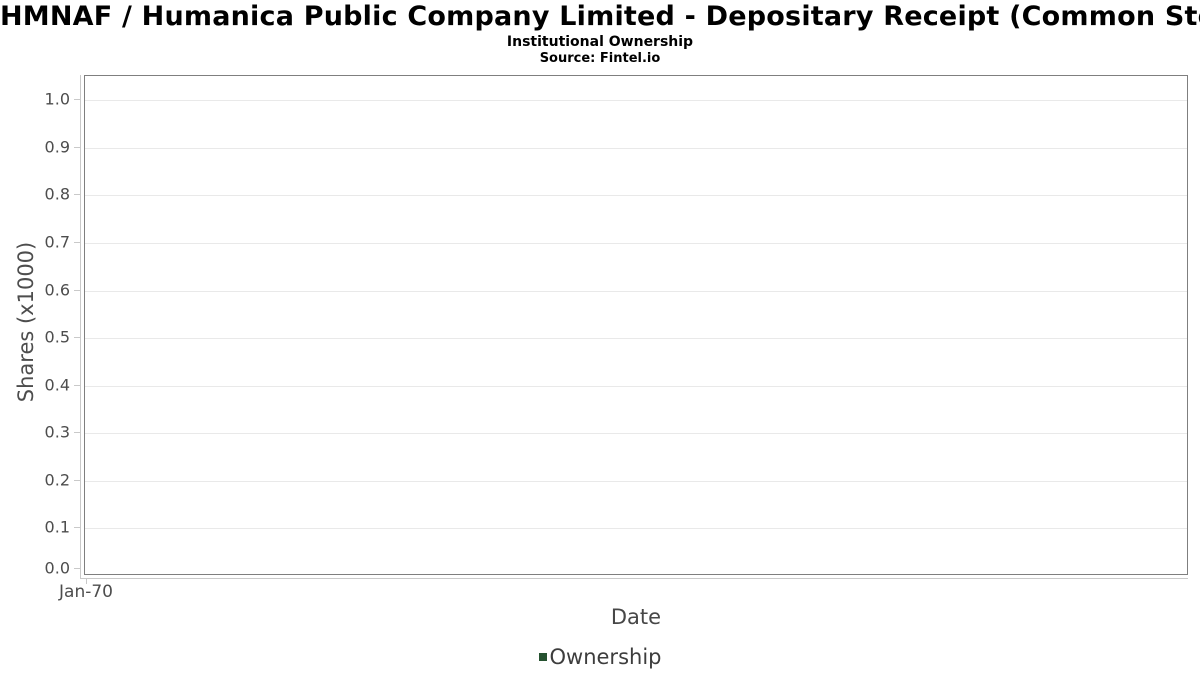 Image resolution: width=1200 pixels, height=675 pixels. I want to click on y-tick-label: 0.0, so click(57, 568).